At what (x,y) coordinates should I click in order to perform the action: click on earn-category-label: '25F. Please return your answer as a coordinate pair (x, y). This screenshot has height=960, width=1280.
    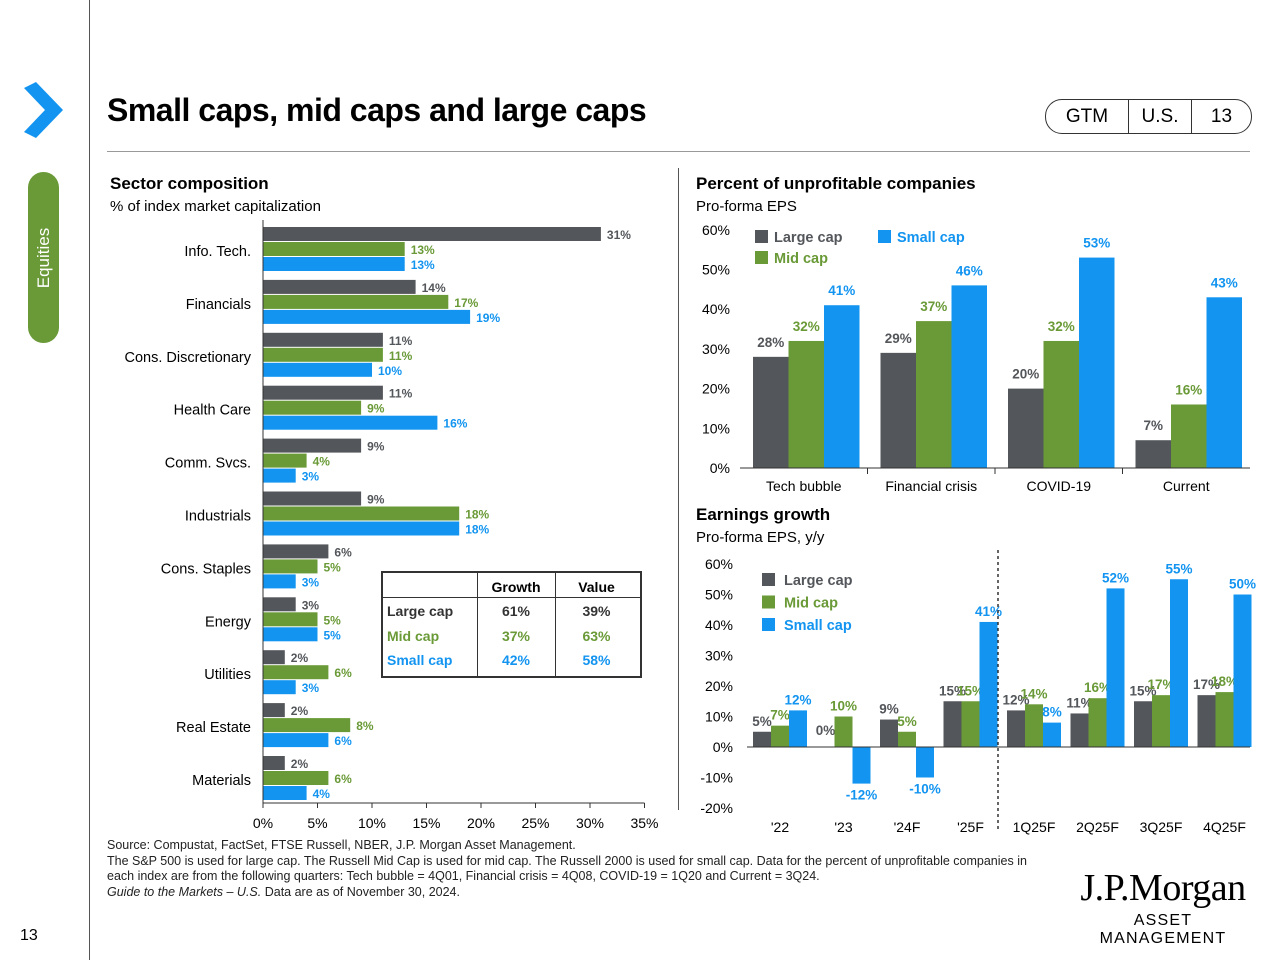
    Looking at the image, I should click on (970, 827).